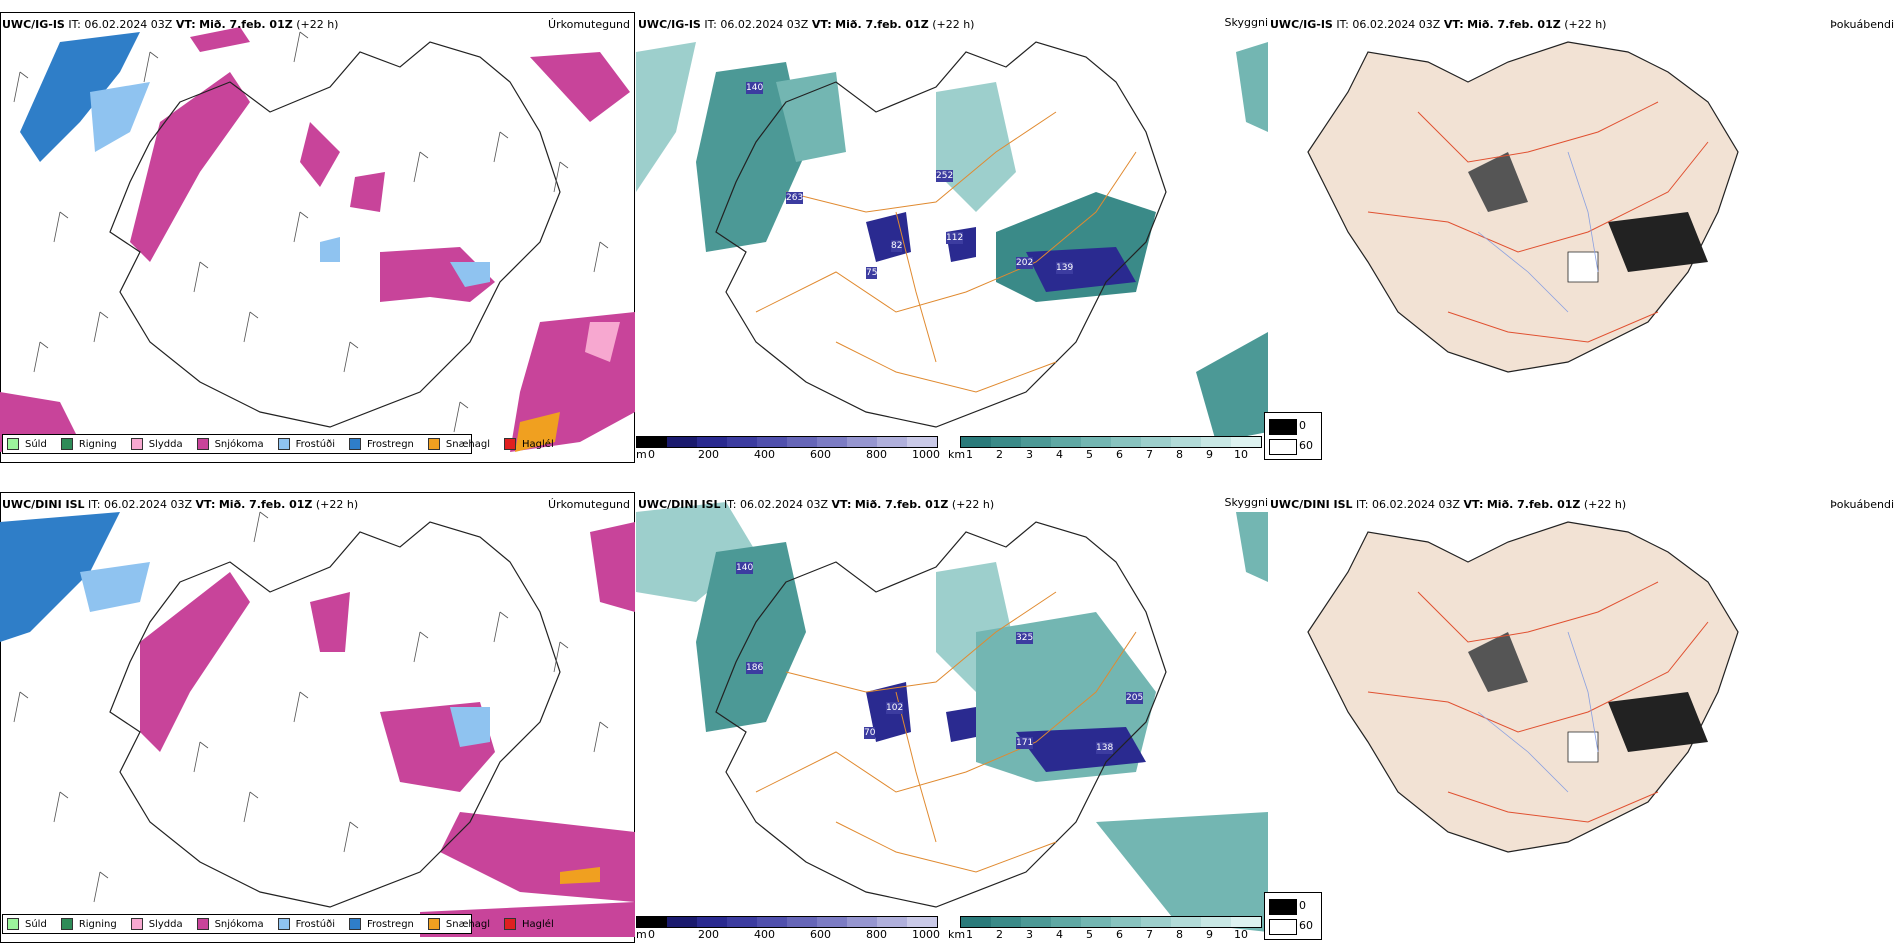  I want to click on vt-value: Mið. 7.feb. 01Z, so click(246, 24).